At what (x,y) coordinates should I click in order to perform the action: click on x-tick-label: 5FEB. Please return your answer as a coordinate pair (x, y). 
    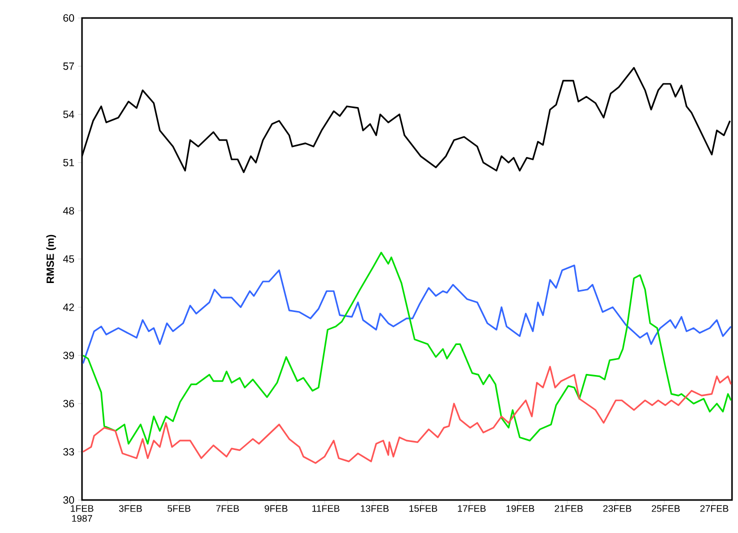
    Looking at the image, I should click on (179, 508).